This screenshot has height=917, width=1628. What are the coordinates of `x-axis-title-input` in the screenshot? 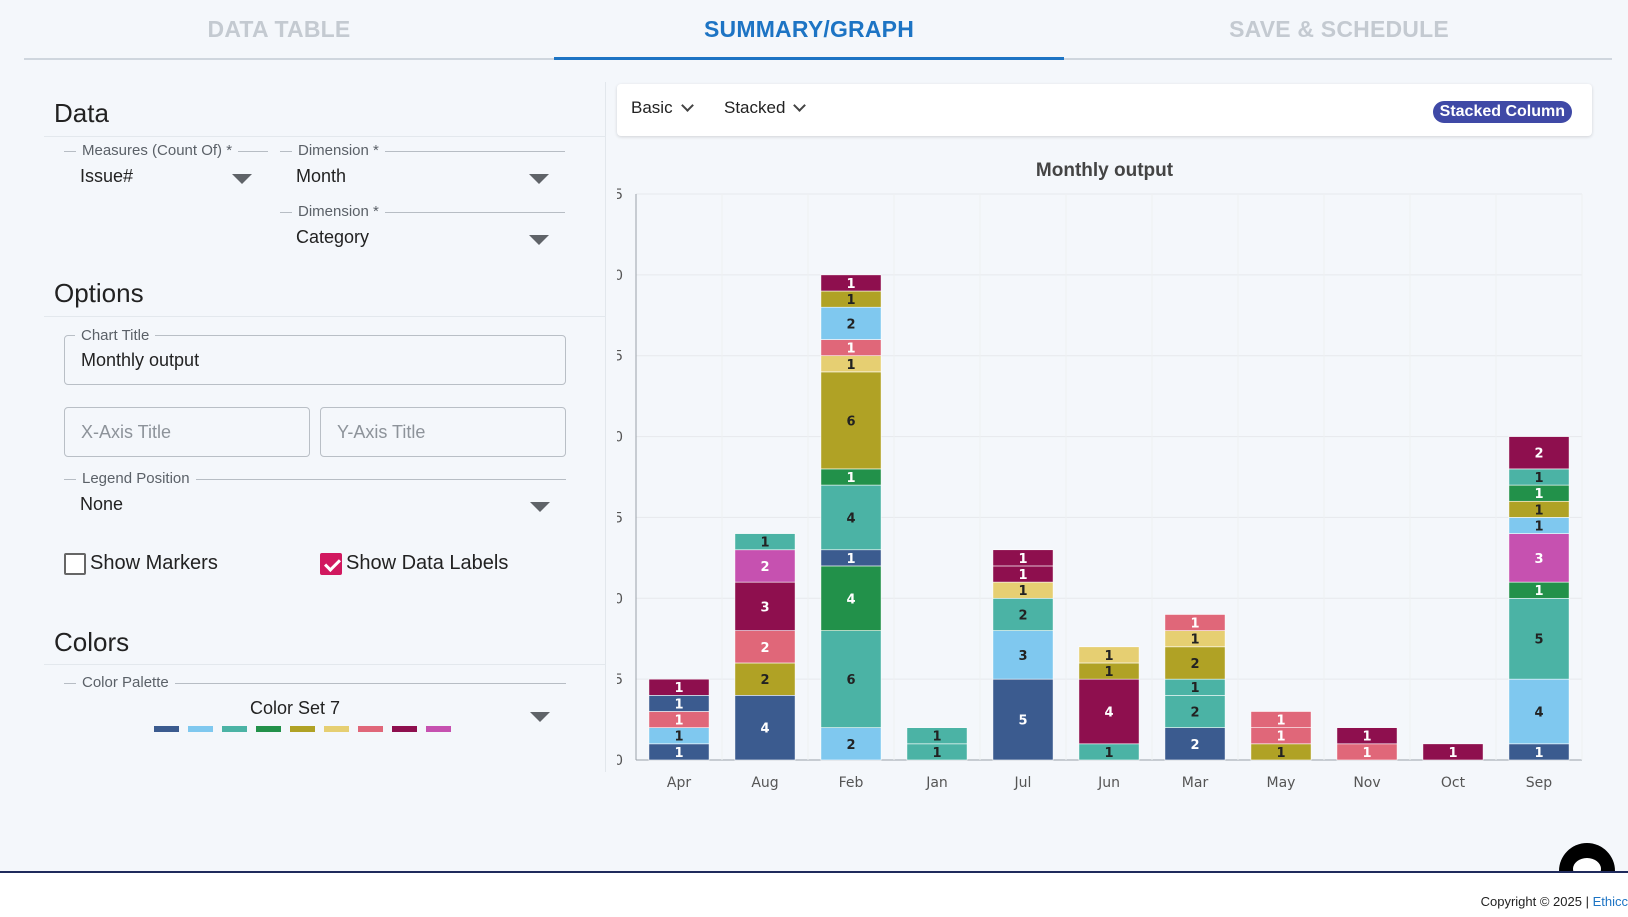 It's located at (191, 432).